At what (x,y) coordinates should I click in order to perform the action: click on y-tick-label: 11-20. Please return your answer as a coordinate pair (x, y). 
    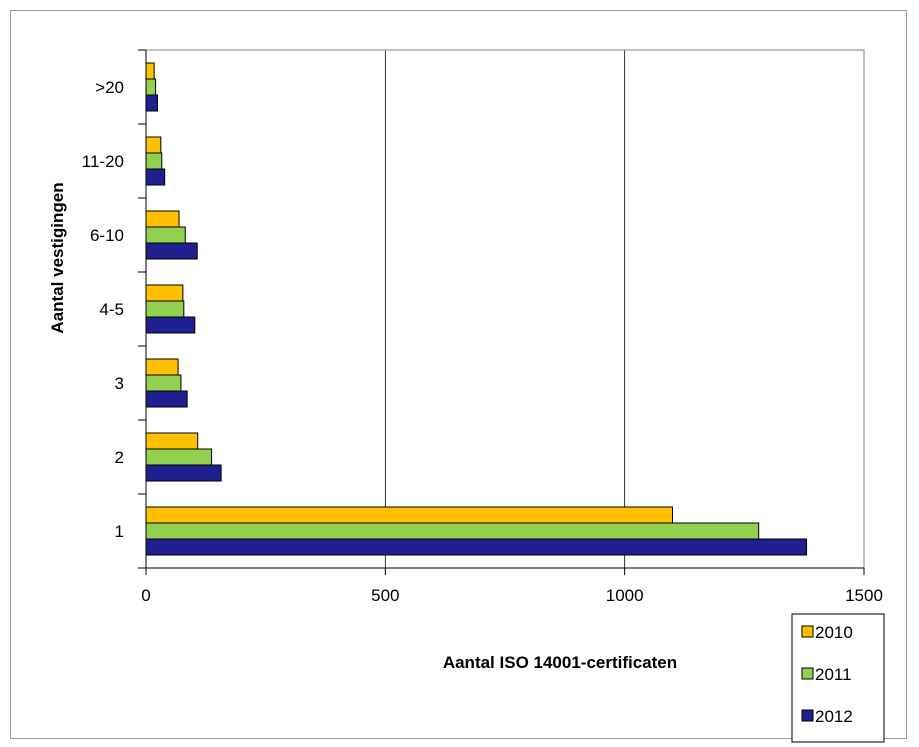
    Looking at the image, I should click on (103, 161).